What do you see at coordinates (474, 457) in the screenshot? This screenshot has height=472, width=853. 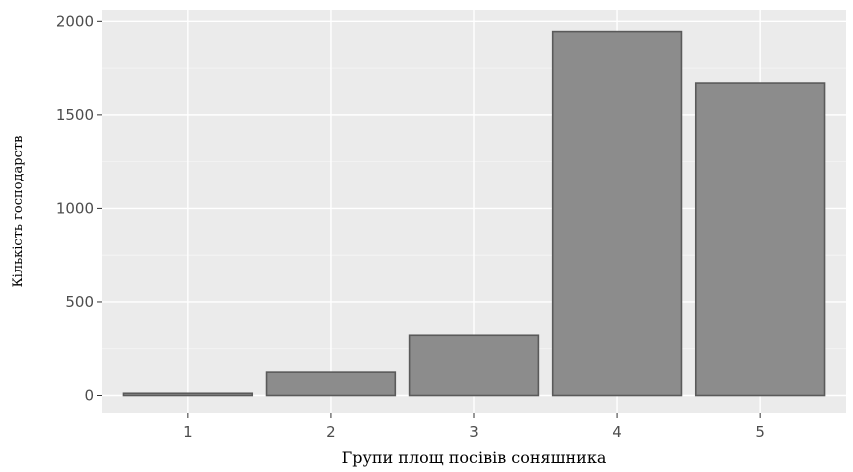 I see `x-axis-title: Групи площ посівів соняшника` at bounding box center [474, 457].